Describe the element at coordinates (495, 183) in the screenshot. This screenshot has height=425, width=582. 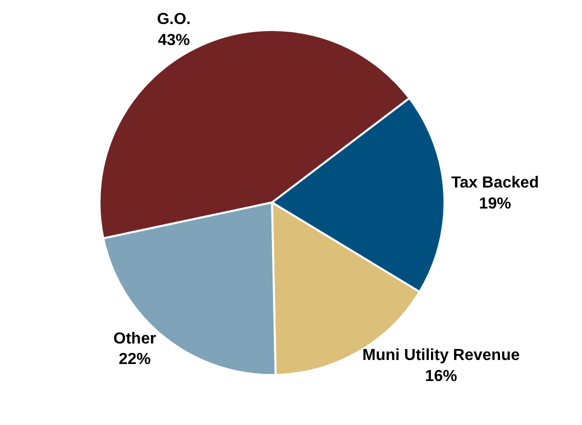
I see `slice-label: Tax Backed` at that location.